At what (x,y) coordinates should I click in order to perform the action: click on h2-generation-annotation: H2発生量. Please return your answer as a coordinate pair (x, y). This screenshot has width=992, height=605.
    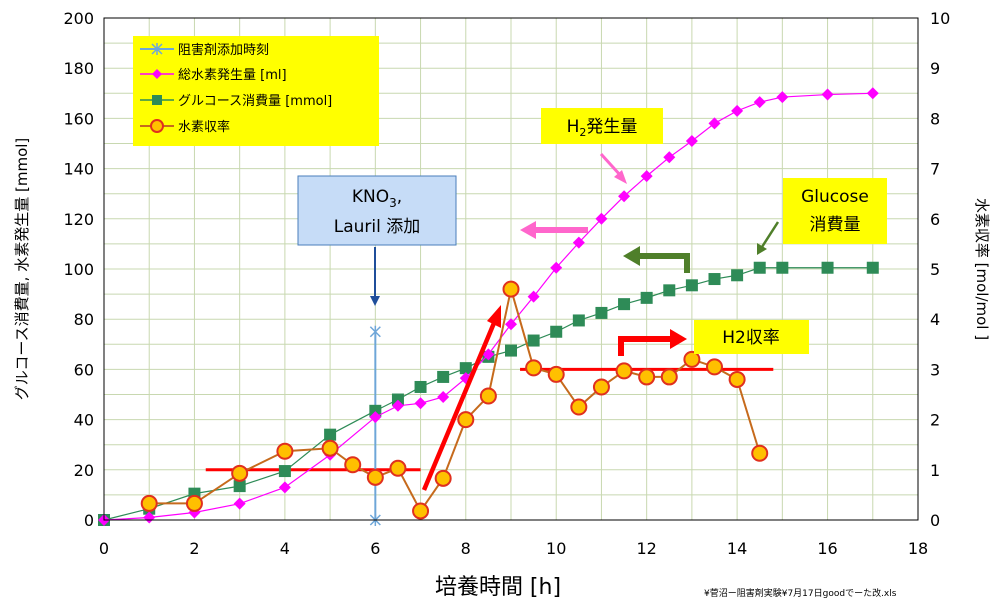
    Looking at the image, I should click on (591, 173).